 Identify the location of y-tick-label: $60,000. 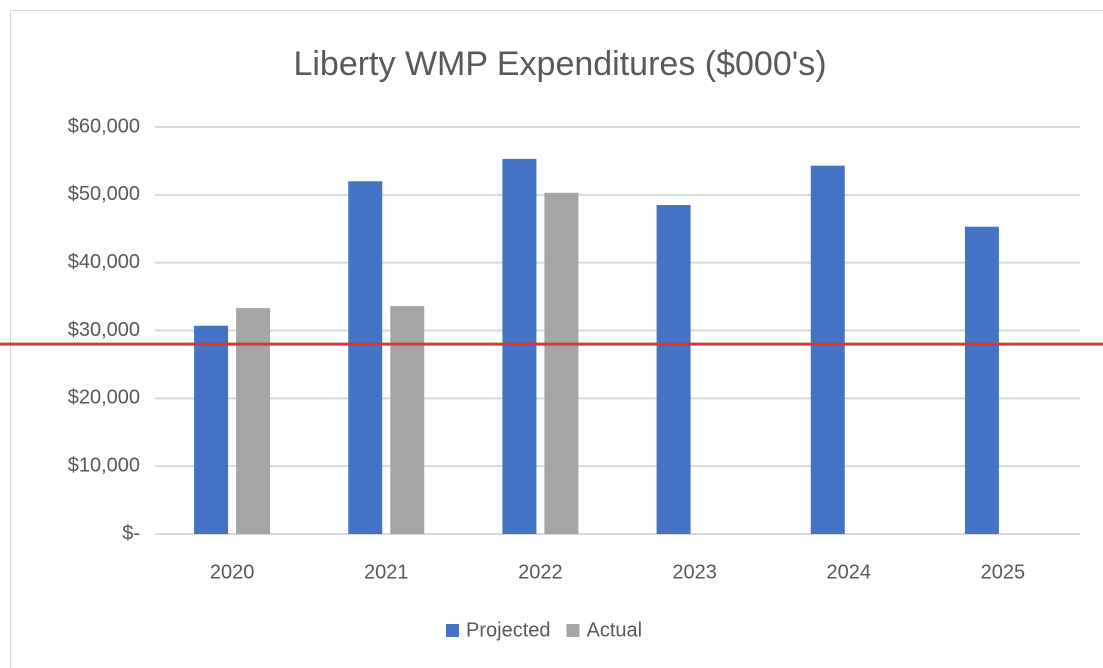
(104, 126).